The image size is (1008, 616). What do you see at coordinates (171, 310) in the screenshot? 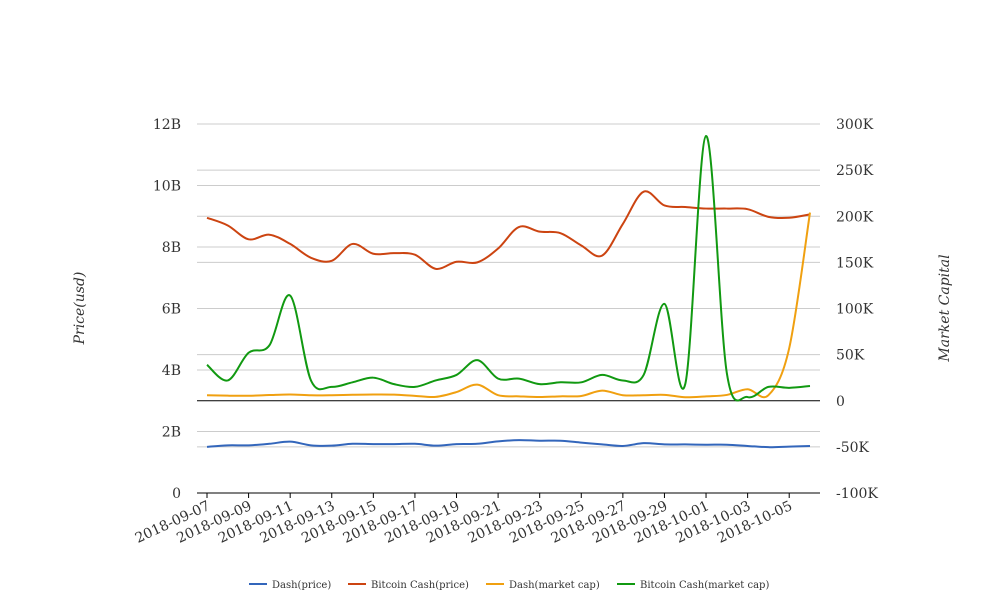
I see `left-tick-label: 6B` at bounding box center [171, 310].